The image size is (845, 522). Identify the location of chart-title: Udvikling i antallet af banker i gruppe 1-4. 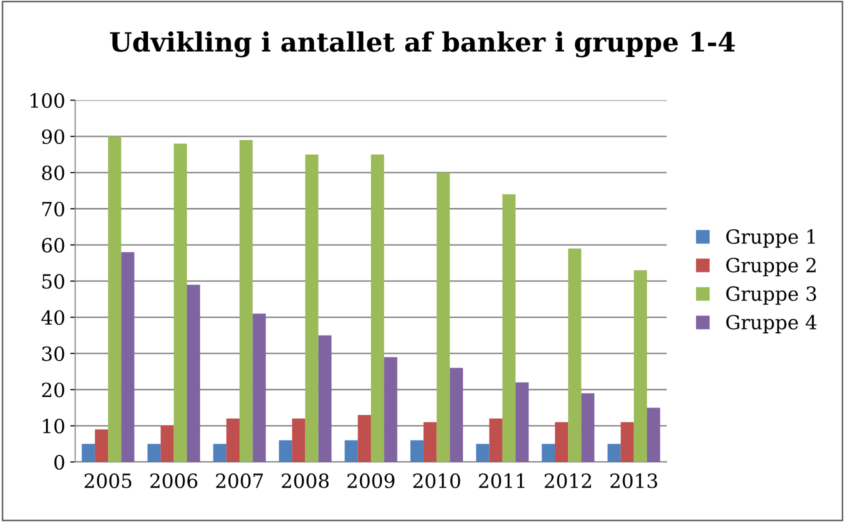
(422, 44).